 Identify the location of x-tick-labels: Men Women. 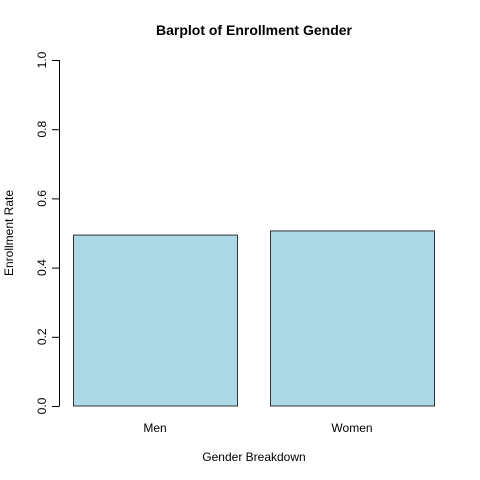
(257, 428).